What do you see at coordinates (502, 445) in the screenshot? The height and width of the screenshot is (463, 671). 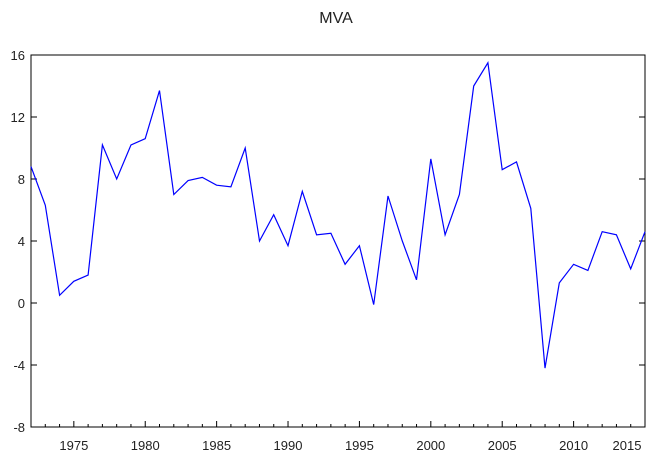 I see `x-tick-label: 2005` at bounding box center [502, 445].